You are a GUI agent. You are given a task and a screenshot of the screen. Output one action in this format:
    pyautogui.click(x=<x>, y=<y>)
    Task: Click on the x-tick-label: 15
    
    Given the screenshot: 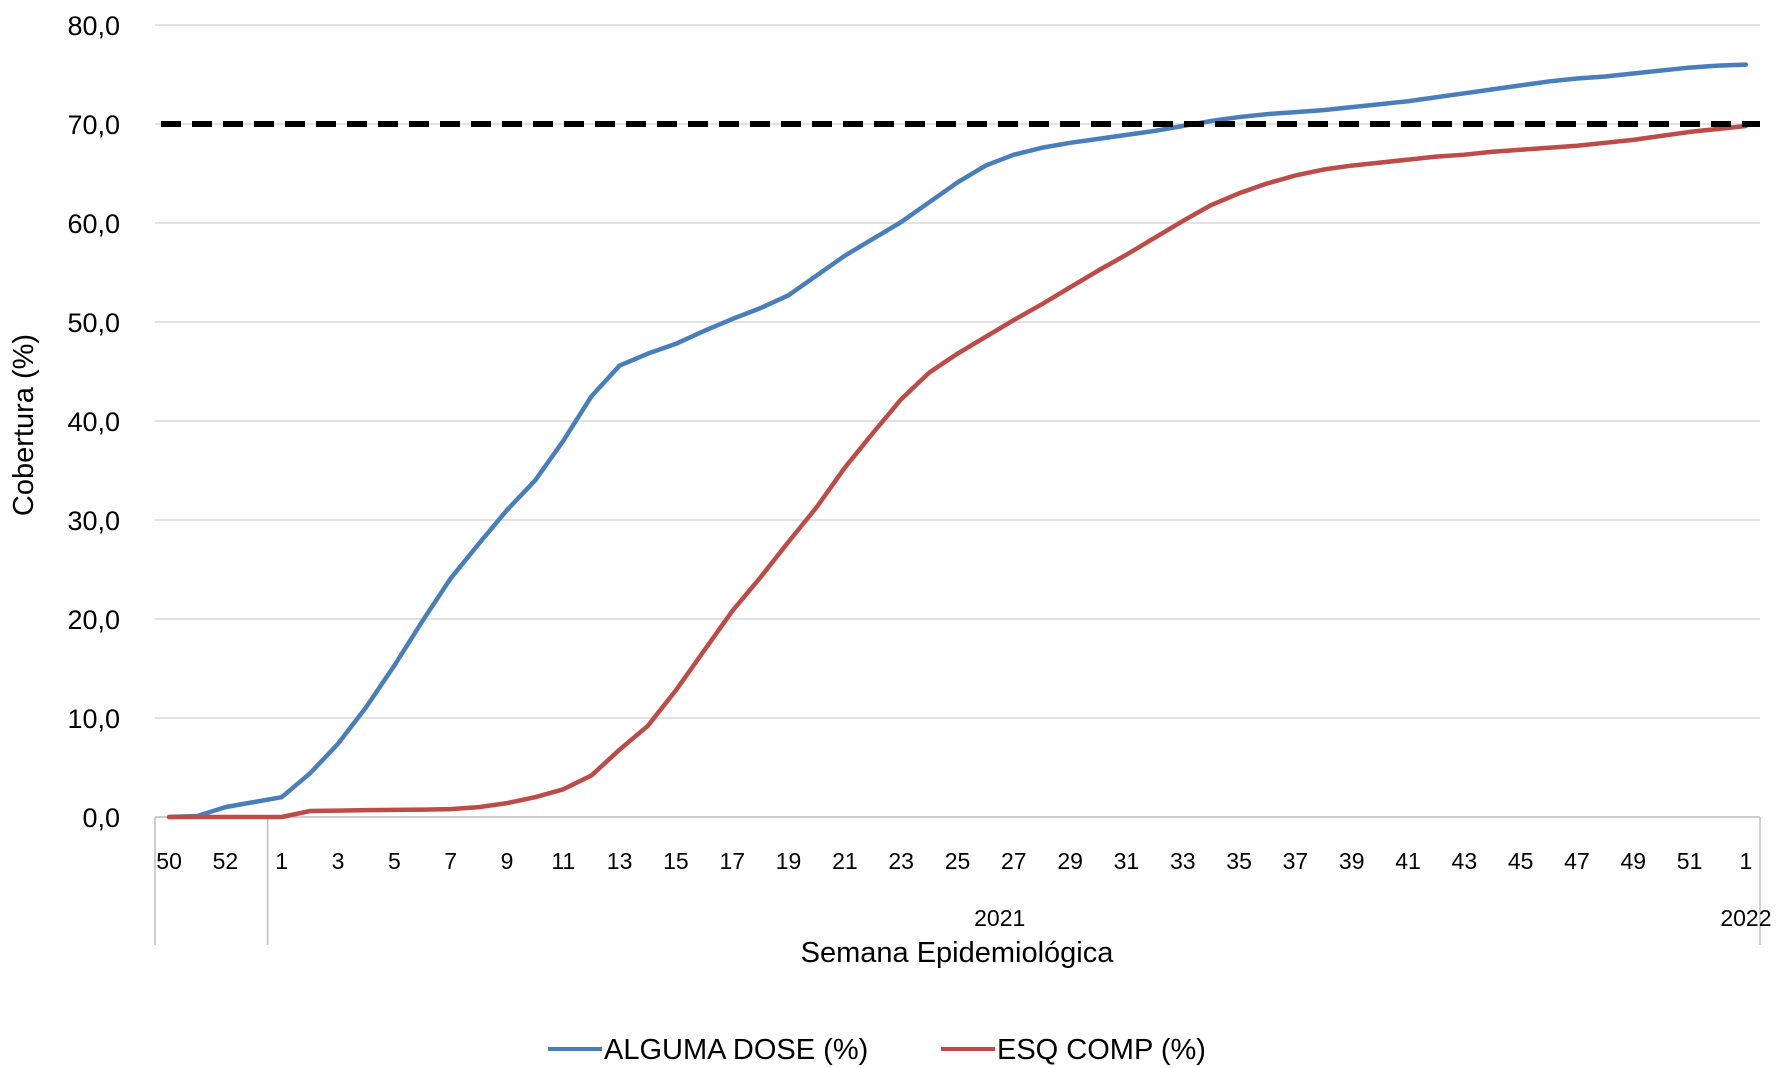 What is the action you would take?
    pyautogui.click(x=676, y=861)
    